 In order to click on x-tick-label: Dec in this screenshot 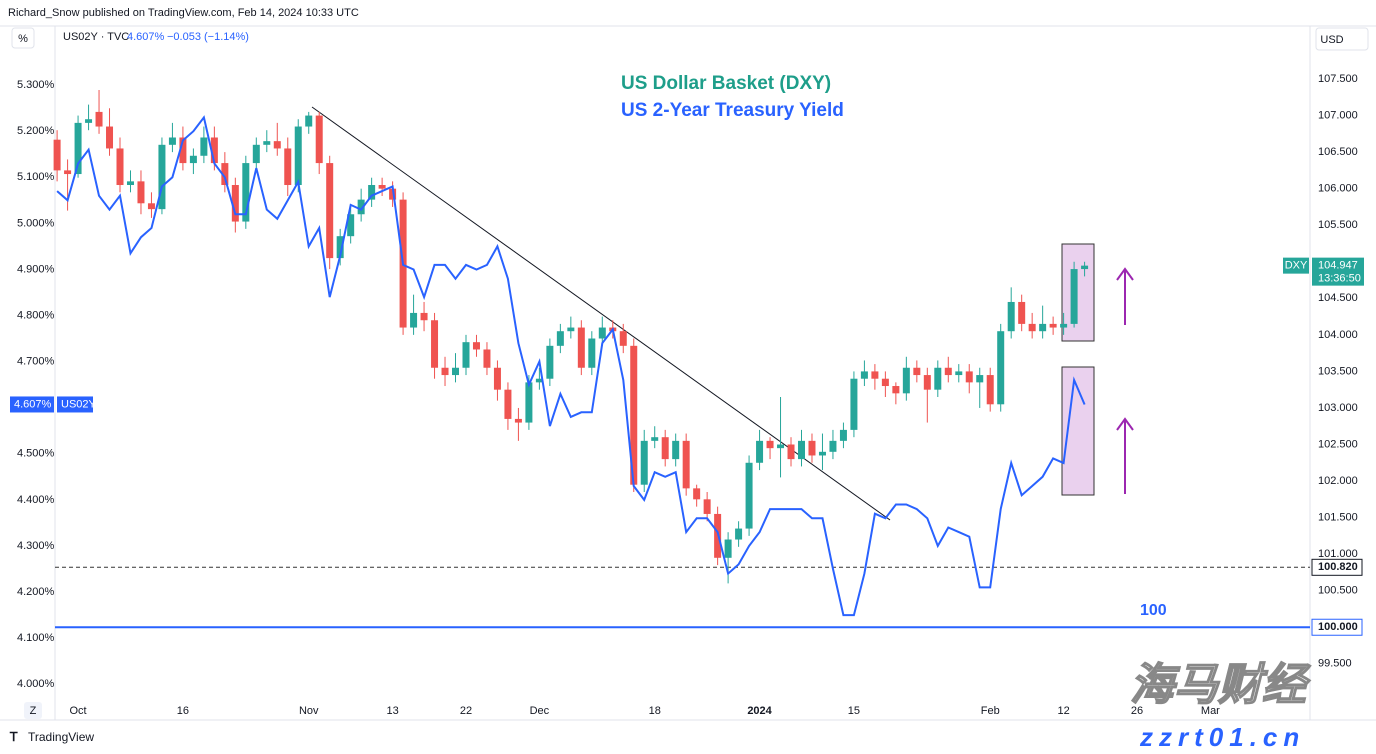, I will do `click(540, 711)`.